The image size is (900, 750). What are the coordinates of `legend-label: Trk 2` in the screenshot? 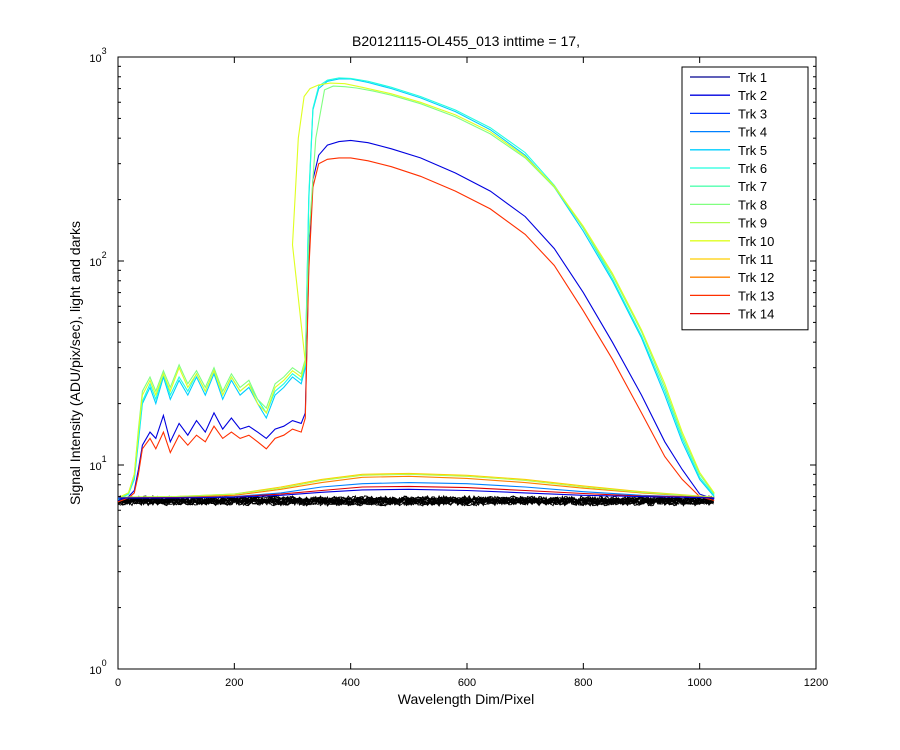 It's located at (752, 95).